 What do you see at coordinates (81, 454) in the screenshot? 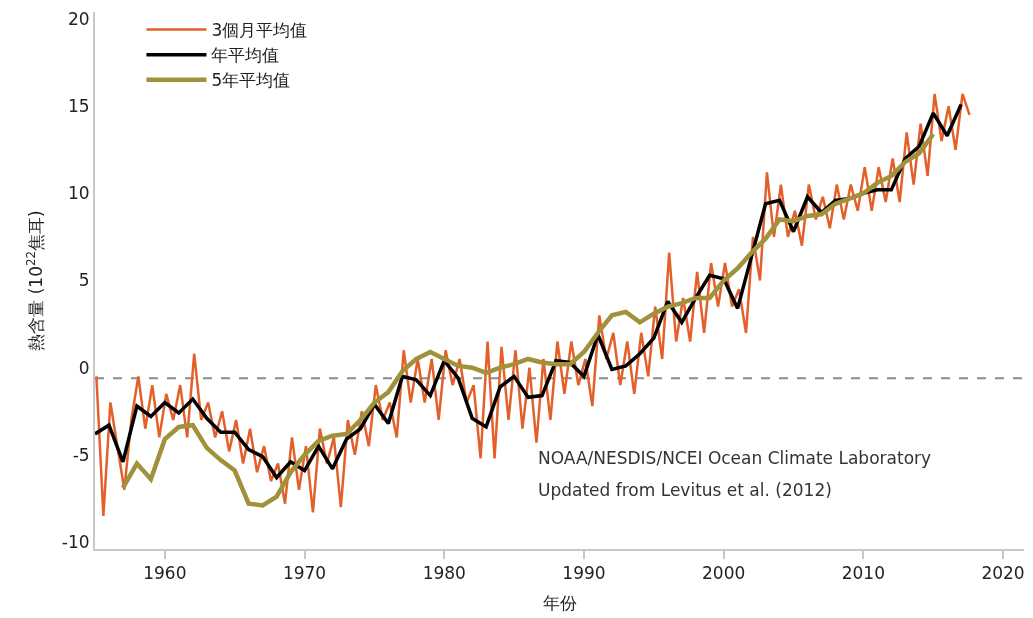
I see `y-tick-label: -5` at bounding box center [81, 454].